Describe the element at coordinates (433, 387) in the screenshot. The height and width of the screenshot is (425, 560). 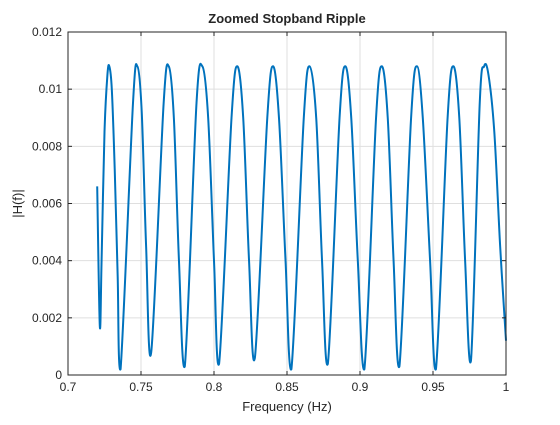
I see `x-tick-label: 0.95` at that location.